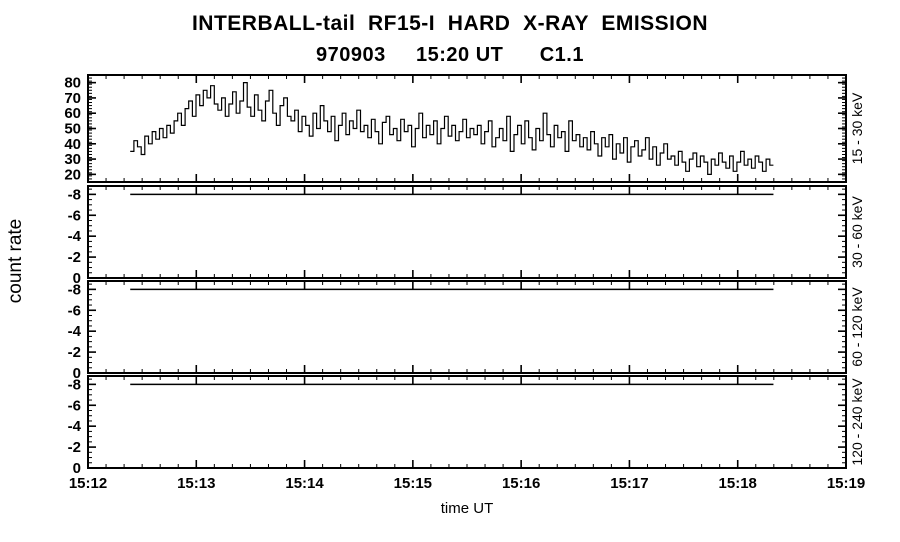 The image size is (900, 542). Describe the element at coordinates (72, 144) in the screenshot. I see `y-tick-label: 40` at that location.